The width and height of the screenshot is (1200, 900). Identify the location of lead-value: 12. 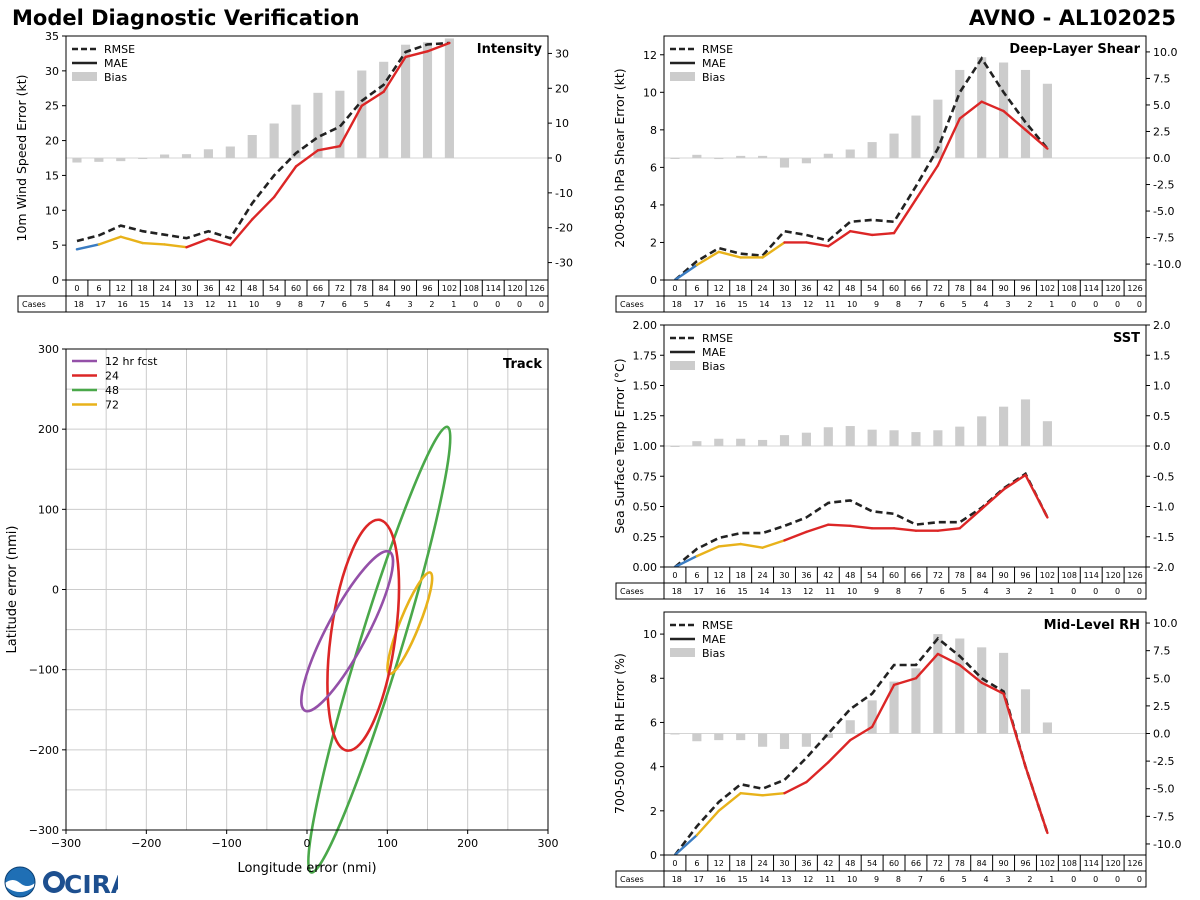
(719, 575).